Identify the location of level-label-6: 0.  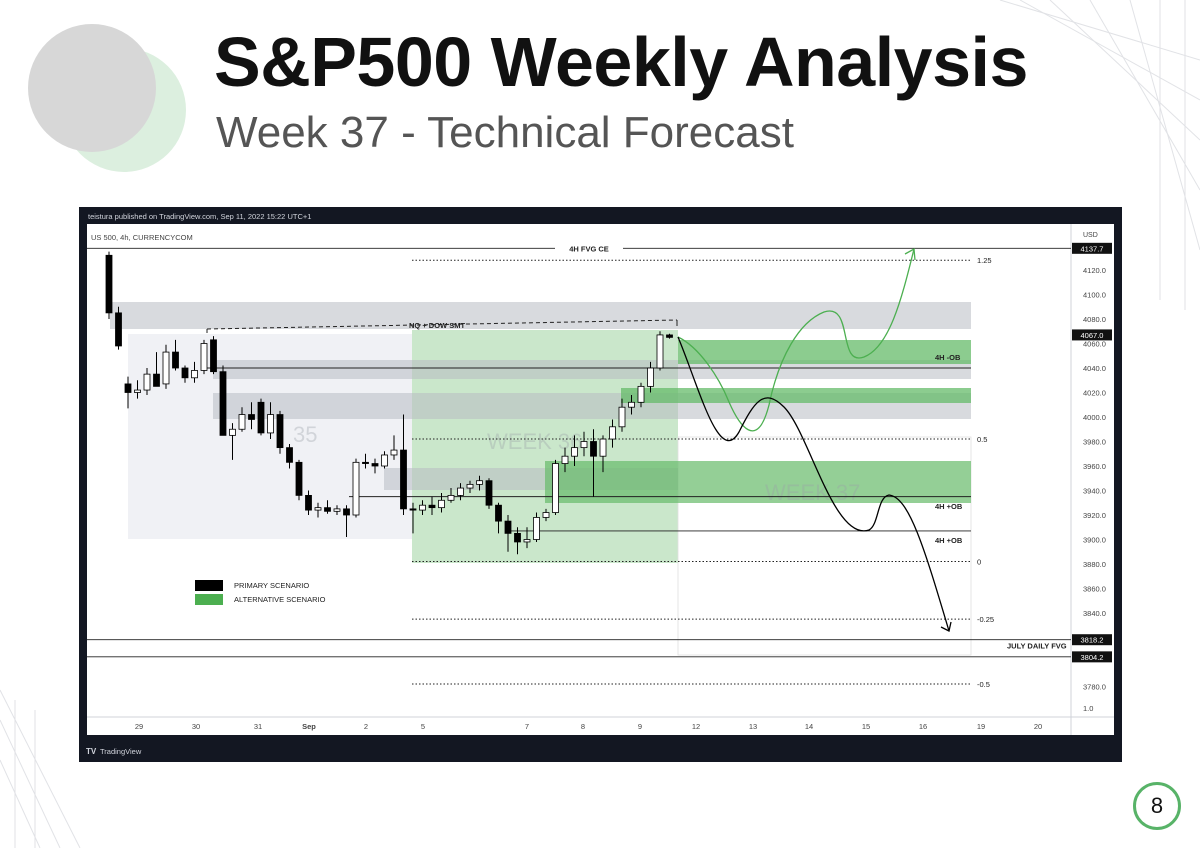
(979, 562).